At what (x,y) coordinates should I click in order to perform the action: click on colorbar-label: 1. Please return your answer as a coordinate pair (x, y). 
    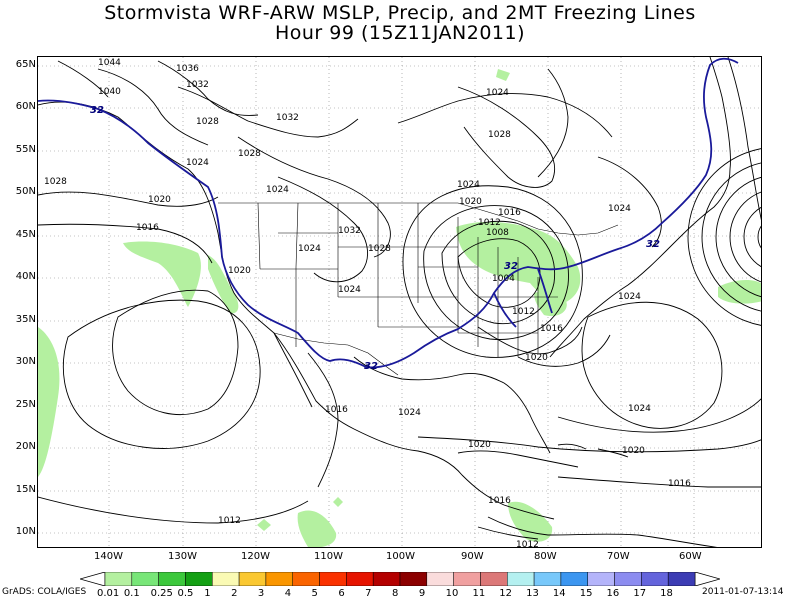
    Looking at the image, I should click on (207, 593).